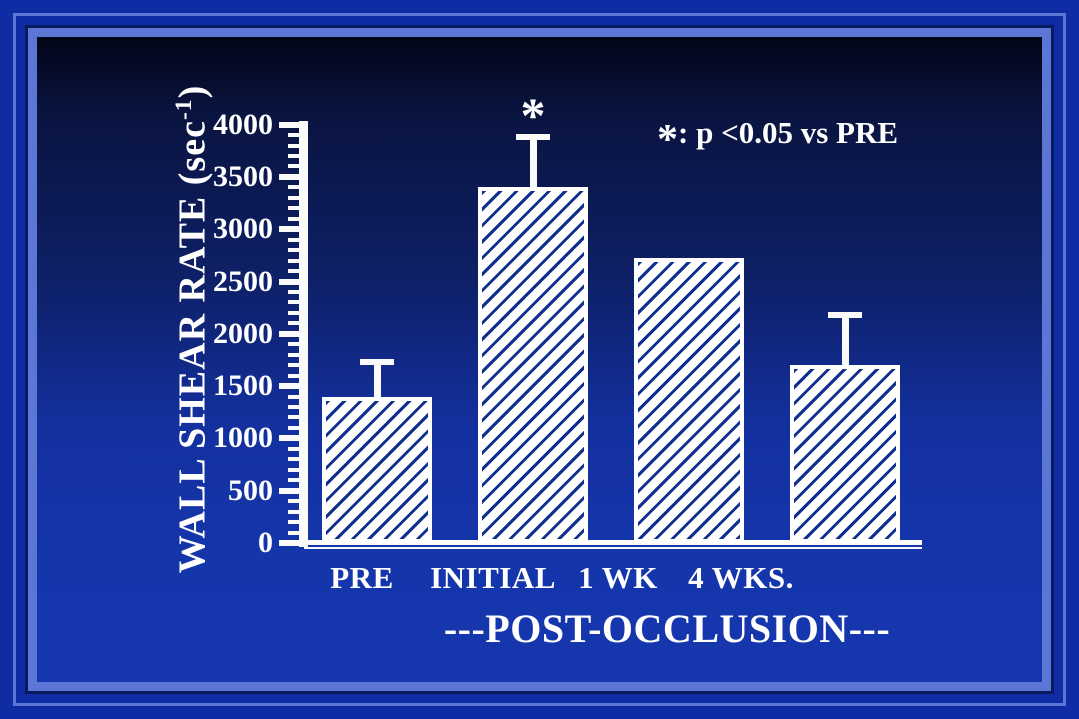  I want to click on y-axis-title-close: ), so click(192, 91).